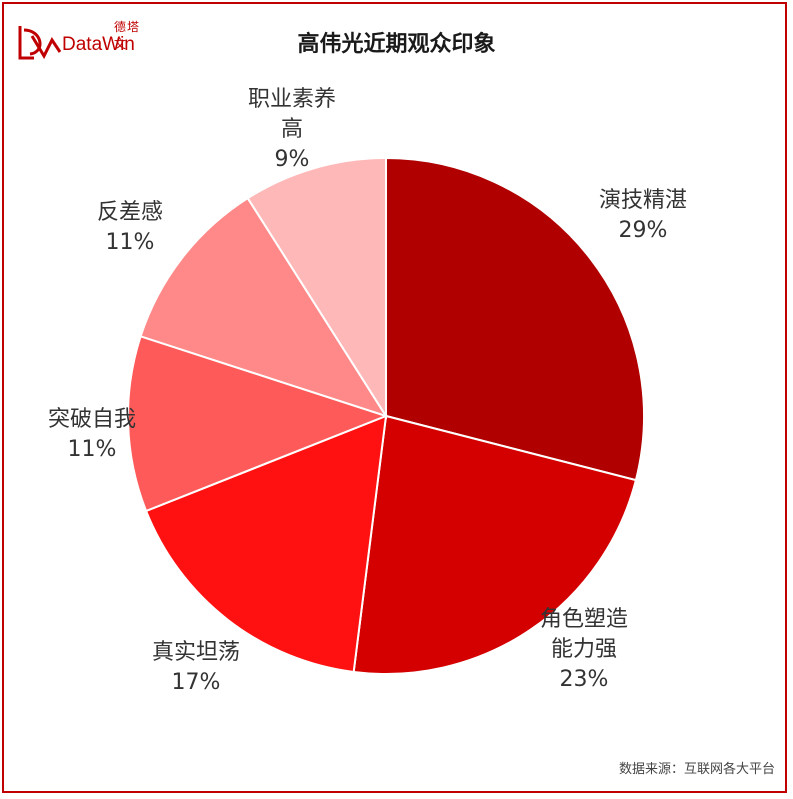 The width and height of the screenshot is (793, 799). Describe the element at coordinates (130, 212) in the screenshot. I see `slice-category-label: 反差感` at that location.